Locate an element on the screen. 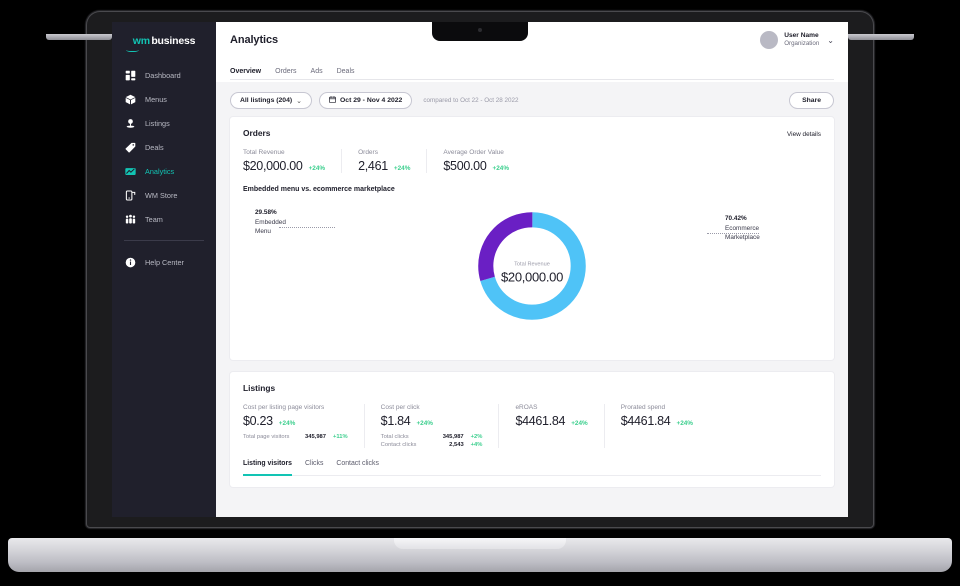 The image size is (960, 586). metric-value: $500.00 is located at coordinates (465, 166).